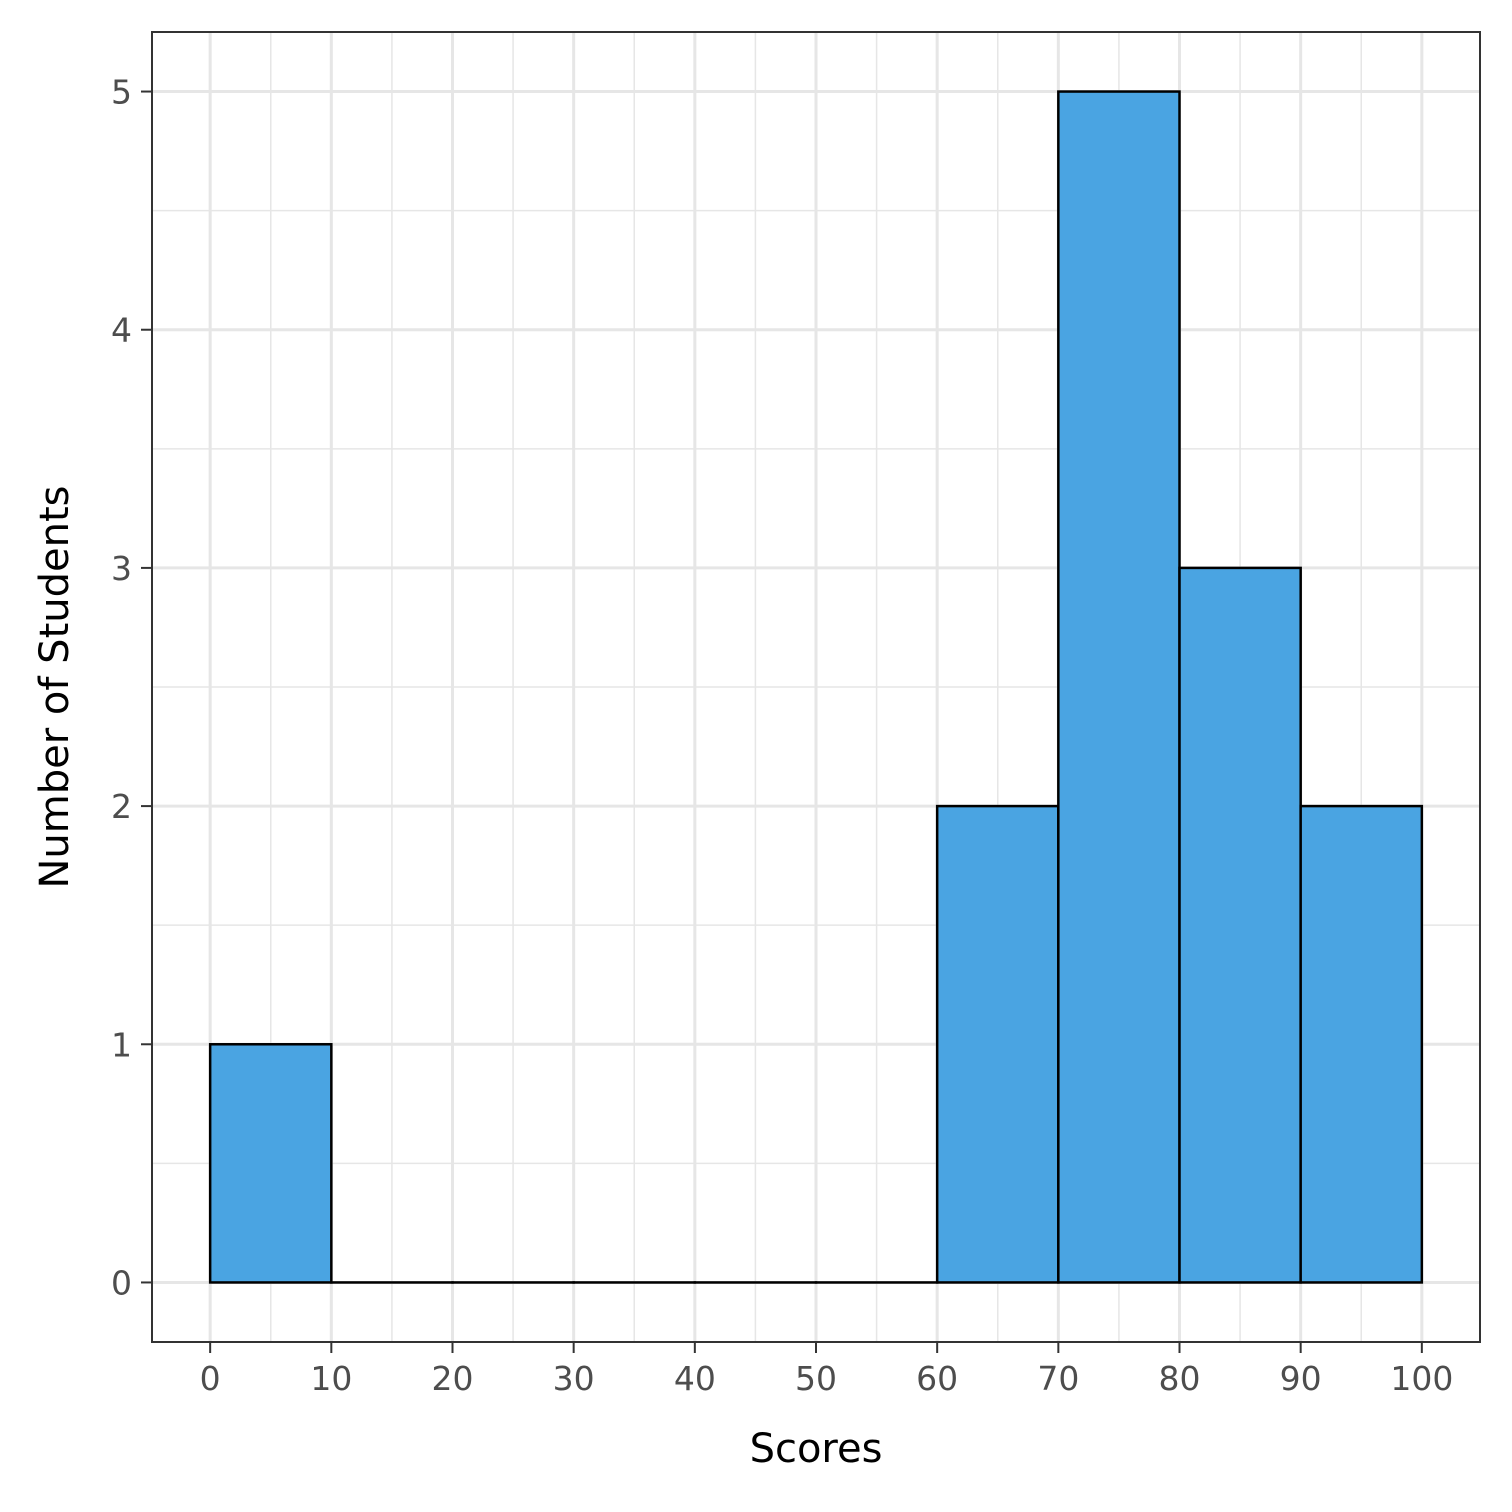 Image resolution: width=1512 pixels, height=1512 pixels. Describe the element at coordinates (210, 1378) in the screenshot. I see `x-tick-label: 0` at that location.